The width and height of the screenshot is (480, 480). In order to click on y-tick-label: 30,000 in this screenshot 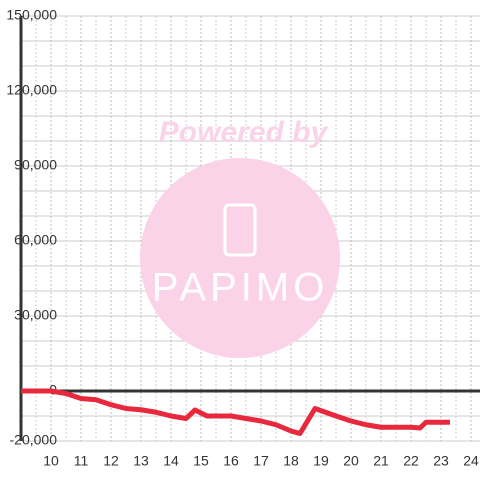, I will do `click(35, 315)`.